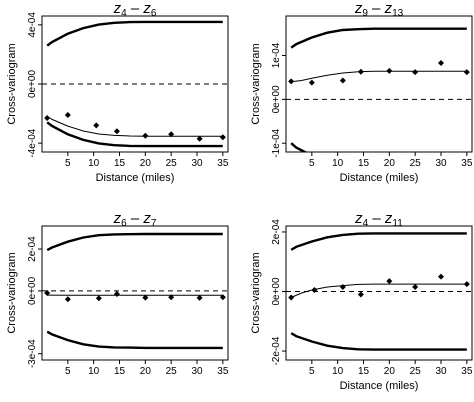 This screenshot has height=402, width=474. What do you see at coordinates (276, 55) in the screenshot?
I see `y-tick-label: 1e-04` at bounding box center [276, 55].